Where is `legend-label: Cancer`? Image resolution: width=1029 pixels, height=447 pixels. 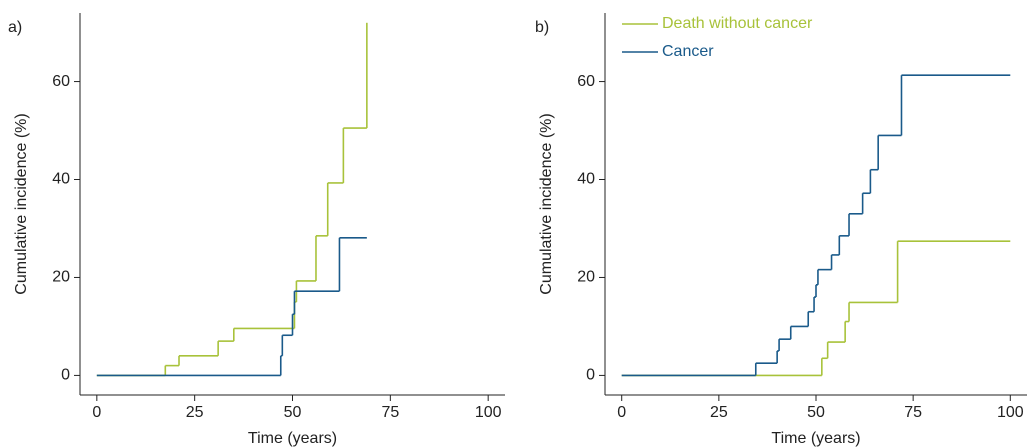
legend-label: Cancer is located at coordinates (688, 51).